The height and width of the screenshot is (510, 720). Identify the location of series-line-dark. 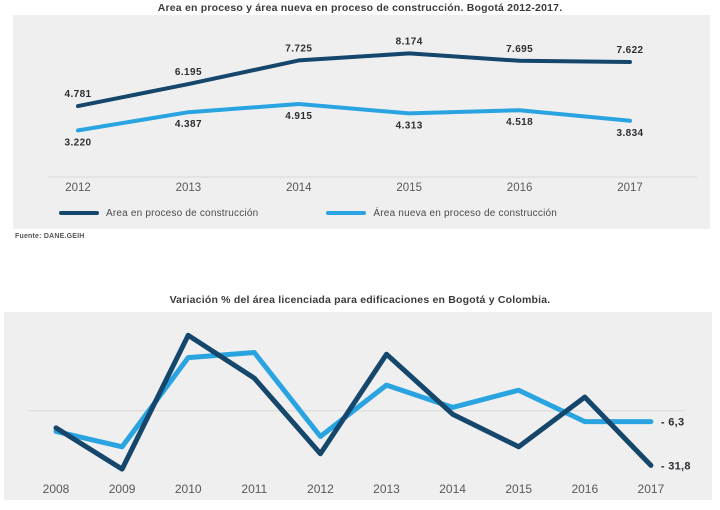
(354, 80).